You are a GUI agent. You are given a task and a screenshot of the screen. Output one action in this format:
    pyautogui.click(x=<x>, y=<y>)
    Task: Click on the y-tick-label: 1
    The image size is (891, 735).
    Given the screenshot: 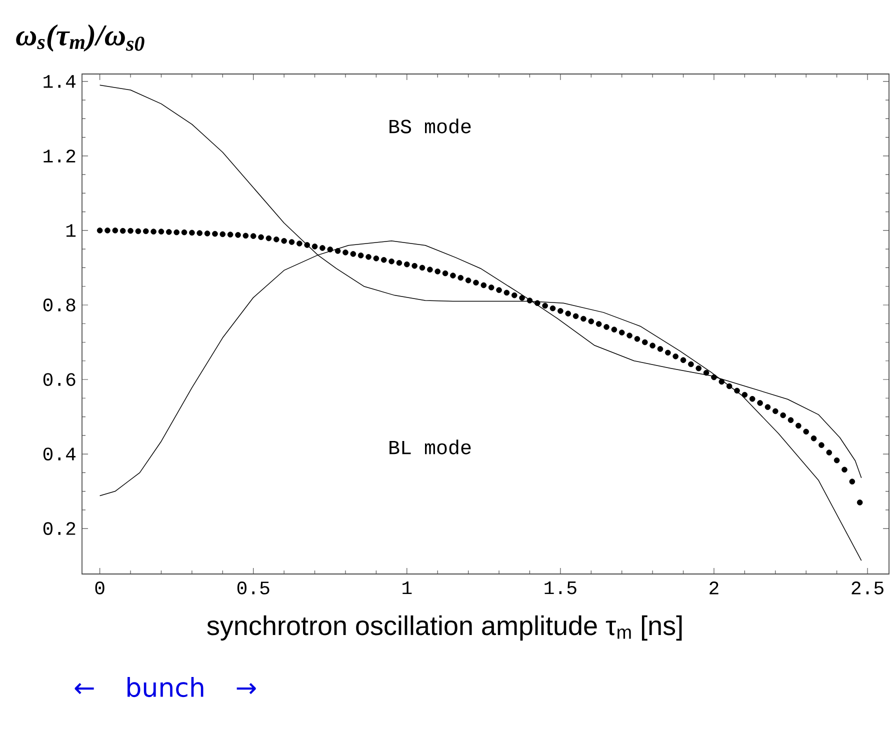 What is the action you would take?
    pyautogui.click(x=71, y=230)
    